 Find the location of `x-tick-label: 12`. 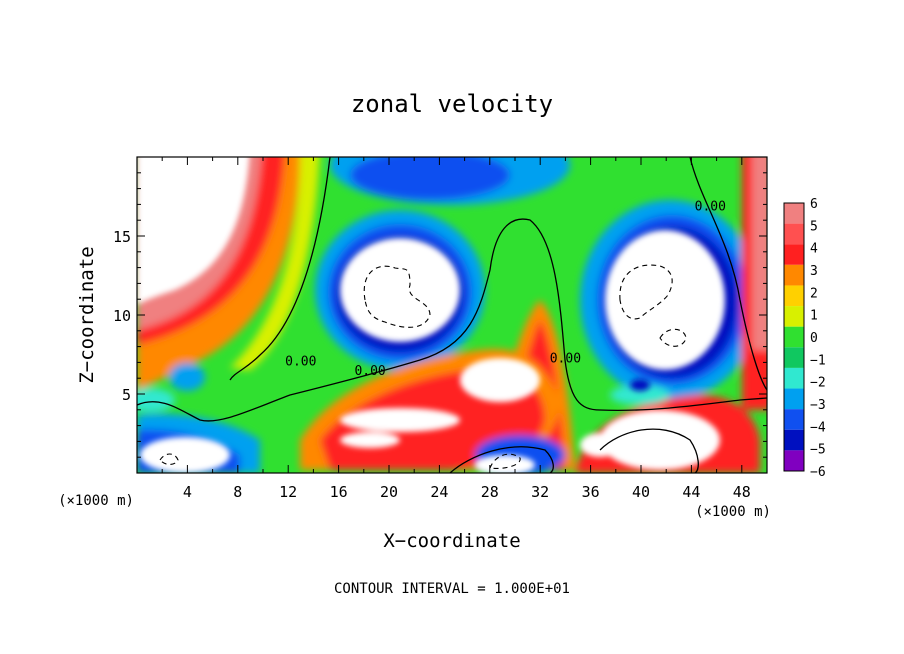

x-tick-label: 12 is located at coordinates (288, 492).